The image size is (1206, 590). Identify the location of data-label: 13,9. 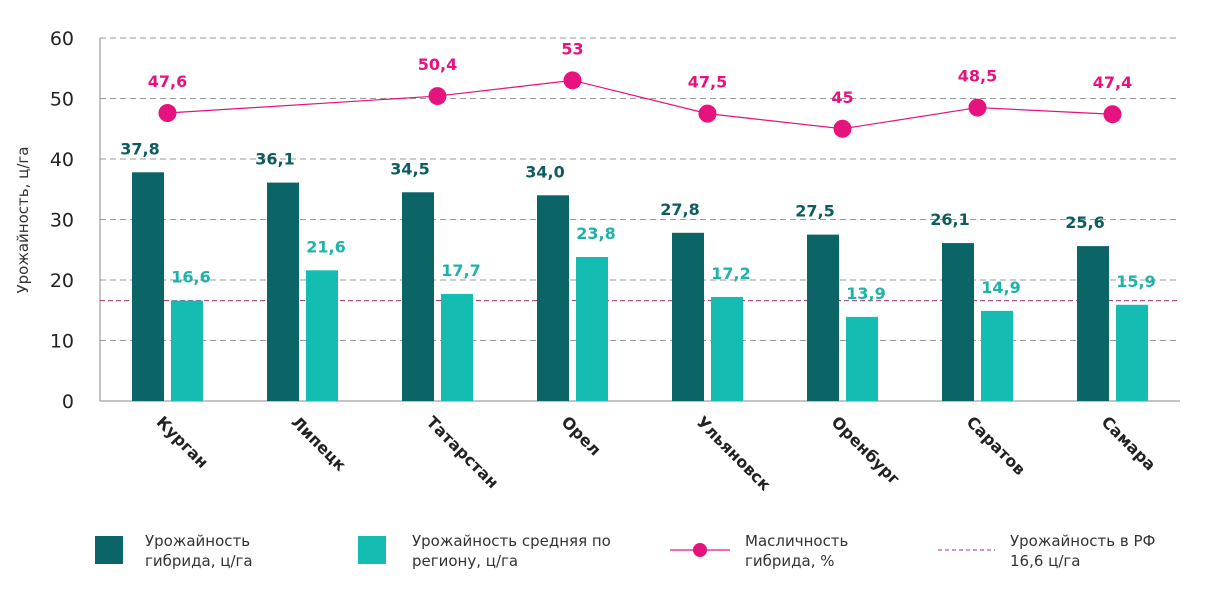
(865, 293).